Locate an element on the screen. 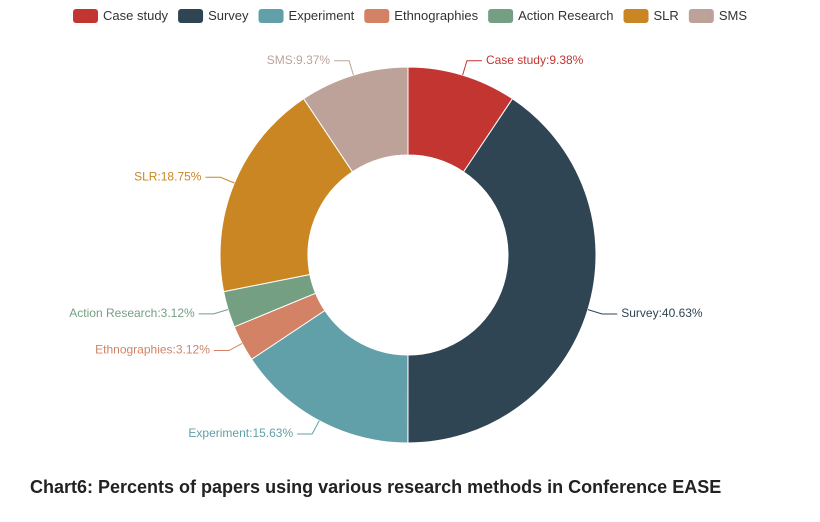  legend-item-sms: SMS is located at coordinates (718, 15).